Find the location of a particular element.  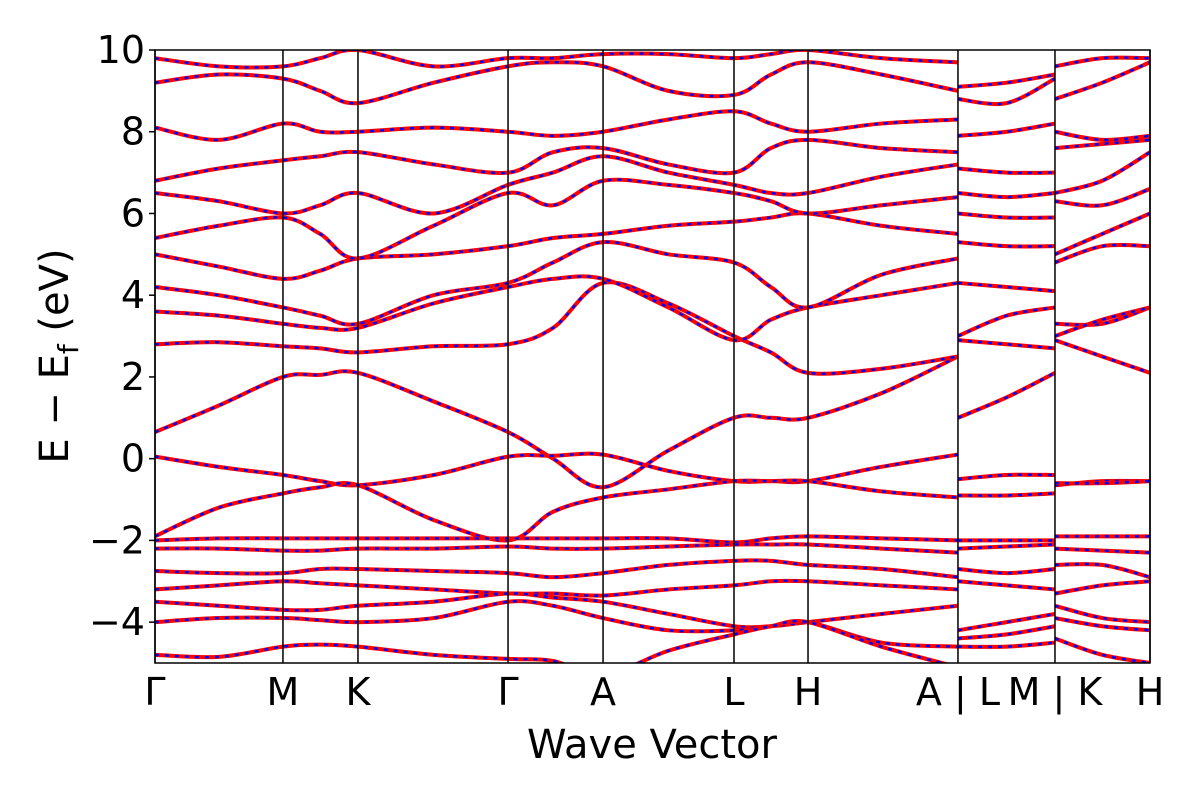

y-tick-label: −2 is located at coordinates (117, 540).